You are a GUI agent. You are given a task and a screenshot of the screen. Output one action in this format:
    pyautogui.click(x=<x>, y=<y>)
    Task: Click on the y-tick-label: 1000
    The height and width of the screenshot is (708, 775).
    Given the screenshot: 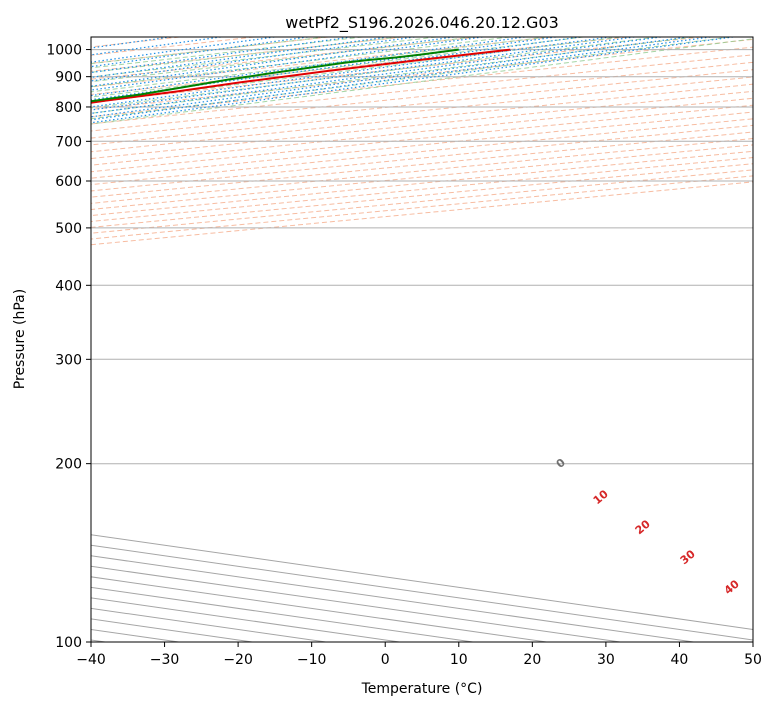 What is the action you would take?
    pyautogui.click(x=64, y=51)
    